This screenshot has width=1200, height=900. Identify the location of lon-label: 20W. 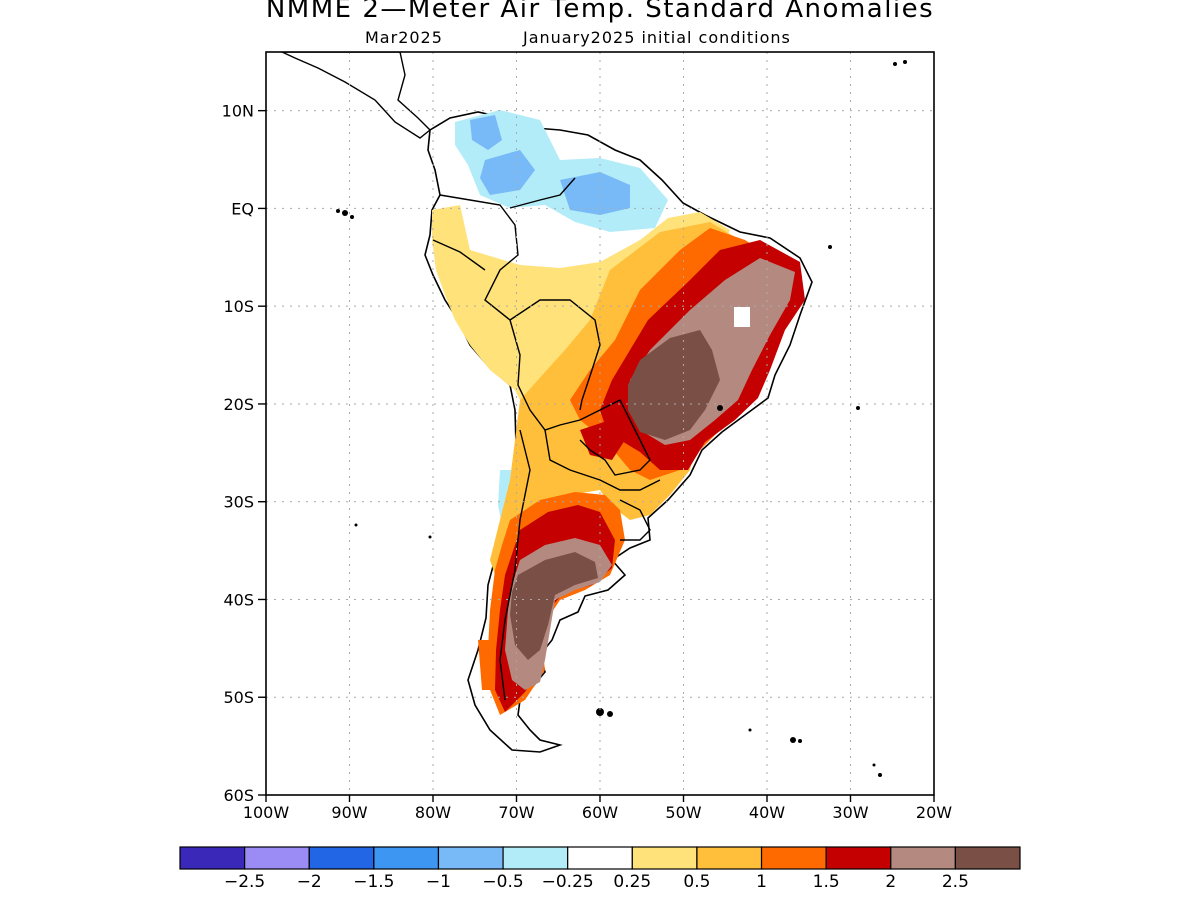
(934, 812).